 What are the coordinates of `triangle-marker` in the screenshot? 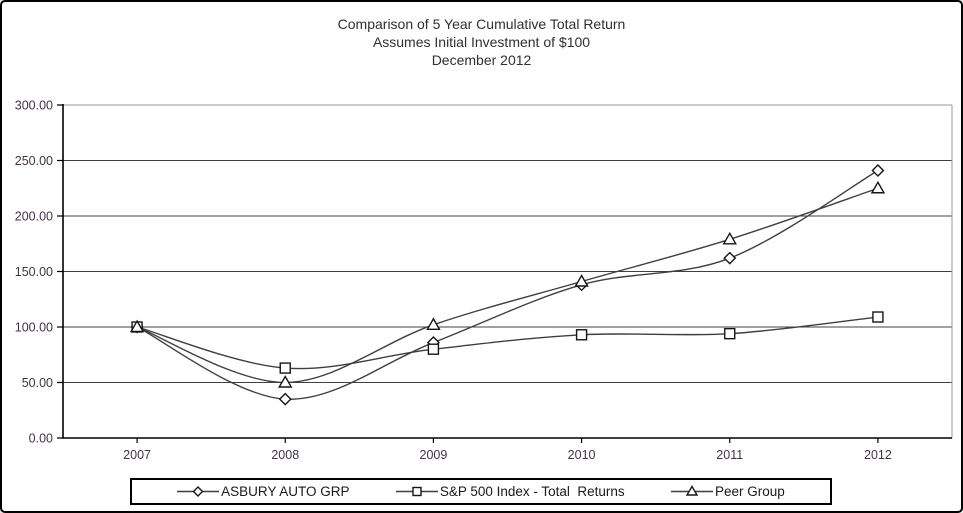 It's located at (692, 490).